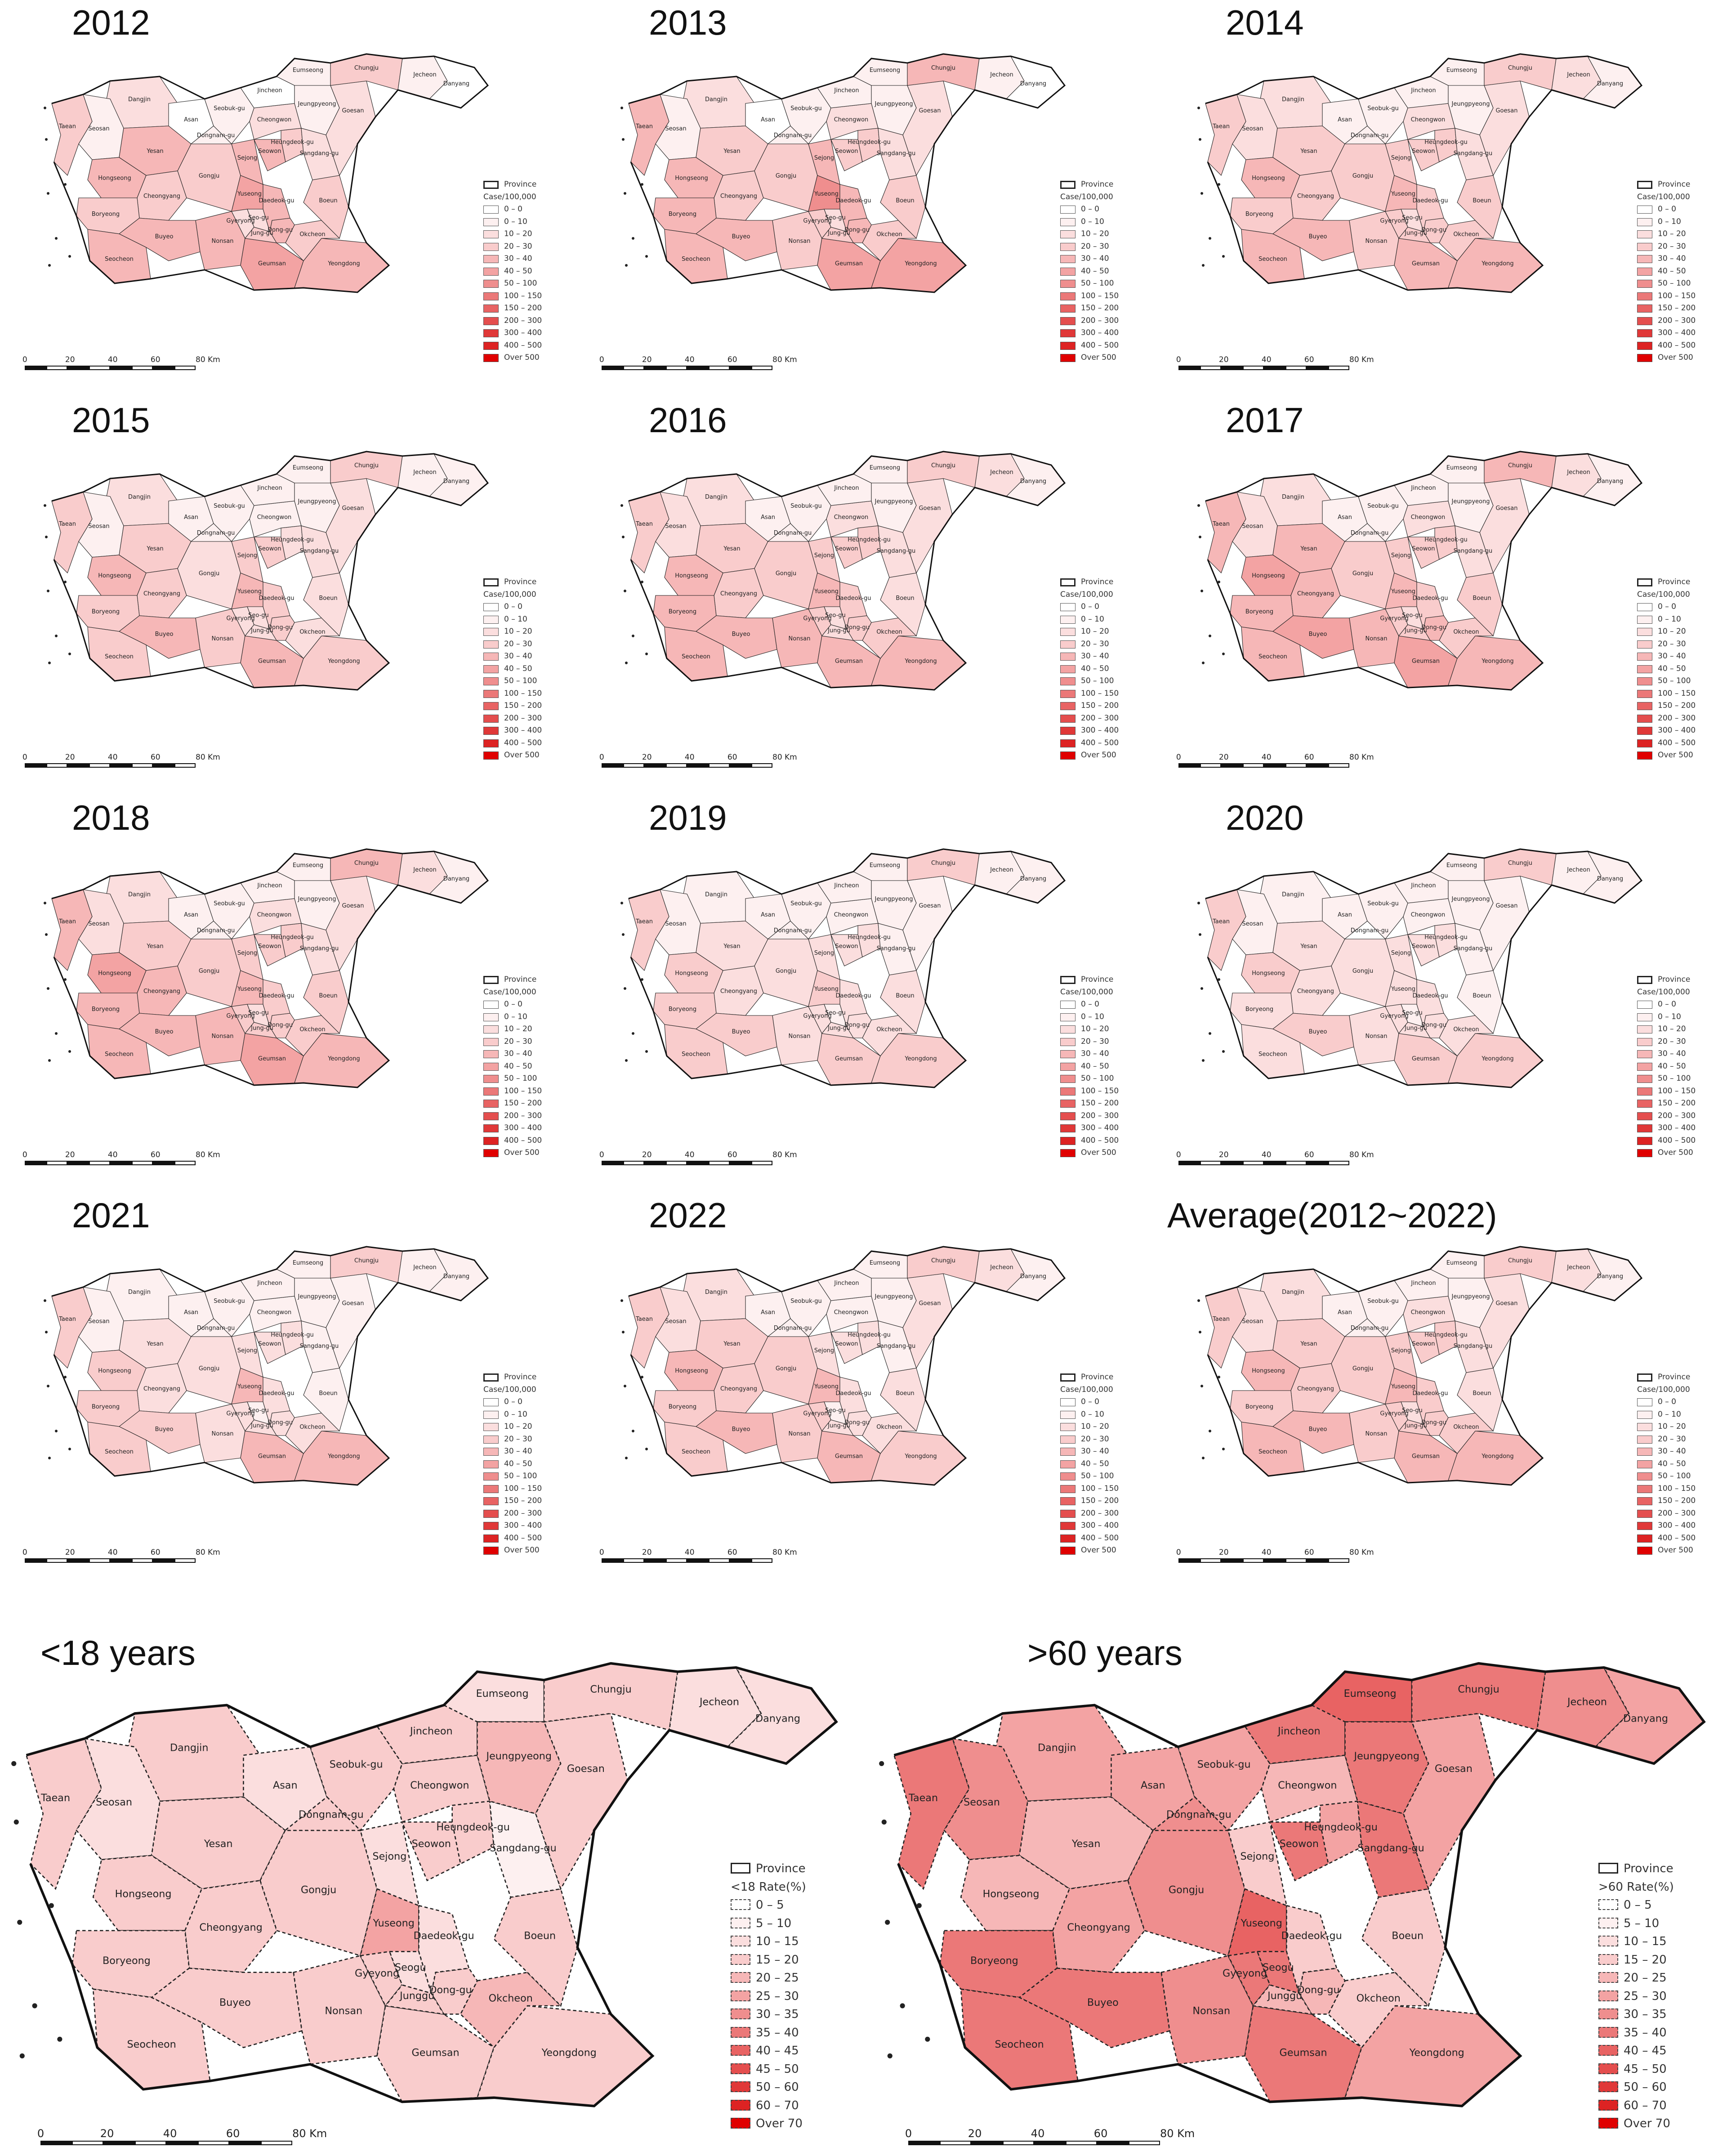  Describe the element at coordinates (1677, 345) in the screenshot. I see `legend-class-label: 400 – 500` at that location.